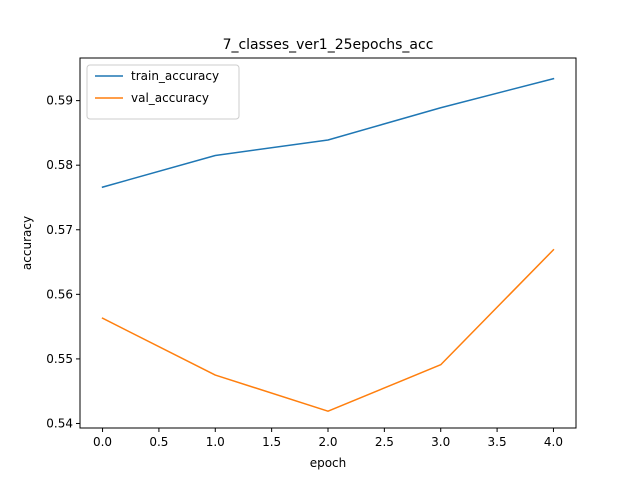 The image size is (640, 480). I want to click on y-tick-label: 0.54, so click(59, 423).